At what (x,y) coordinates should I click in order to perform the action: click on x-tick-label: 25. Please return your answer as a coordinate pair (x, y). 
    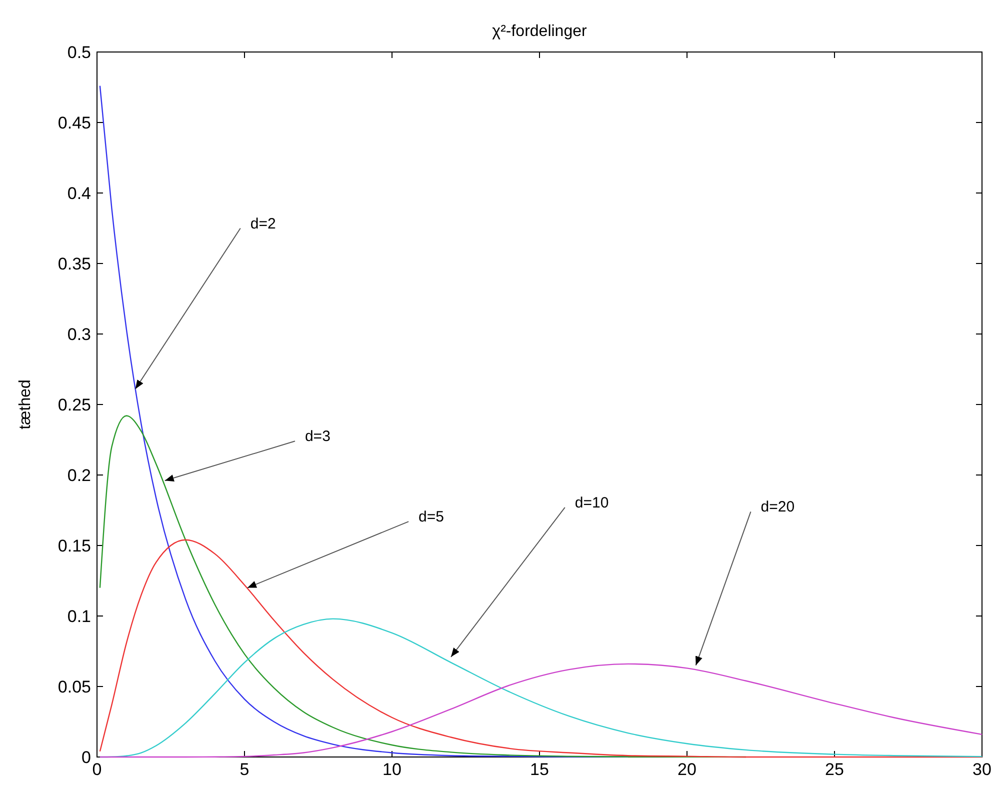
    Looking at the image, I should click on (834, 769).